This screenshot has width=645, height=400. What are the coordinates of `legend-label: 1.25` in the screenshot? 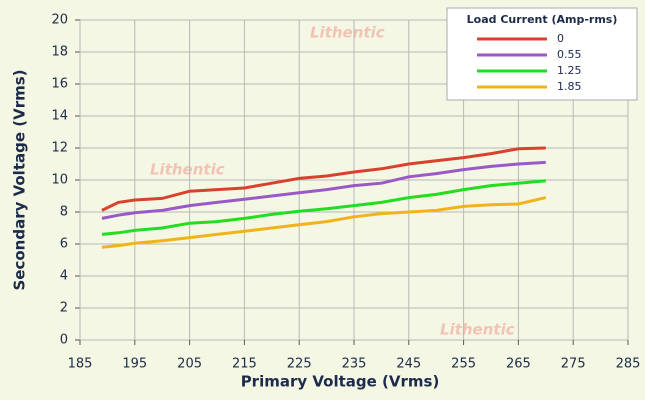 It's located at (569, 70).